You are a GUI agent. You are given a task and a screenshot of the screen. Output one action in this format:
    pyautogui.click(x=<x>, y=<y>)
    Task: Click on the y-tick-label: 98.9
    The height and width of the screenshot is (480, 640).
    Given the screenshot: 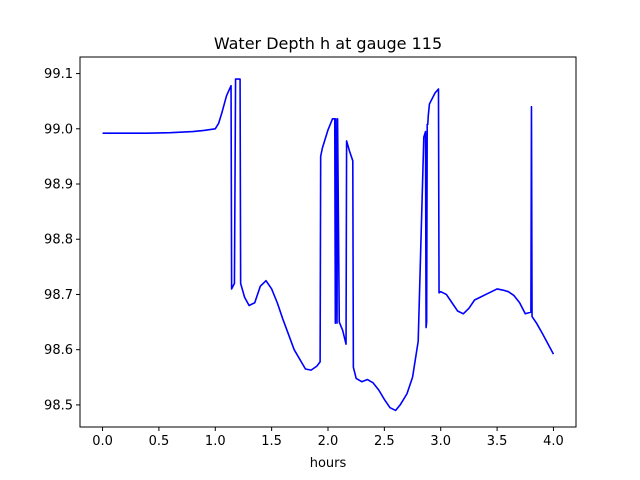 What is the action you would take?
    pyautogui.click(x=58, y=185)
    